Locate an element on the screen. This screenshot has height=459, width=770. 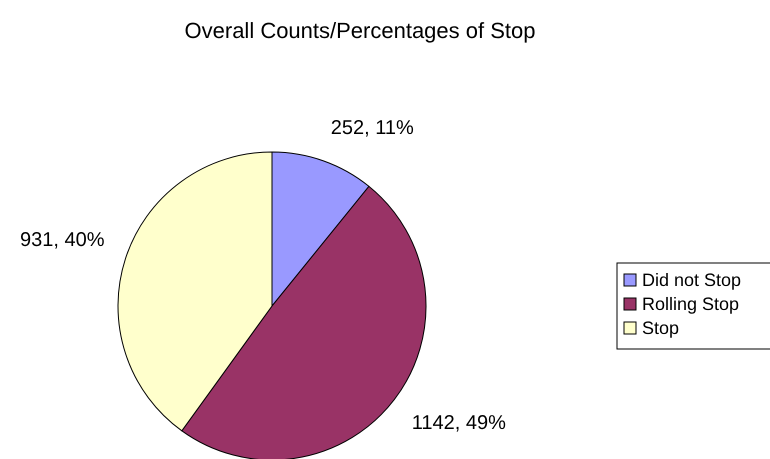
legend-label: Did not Stop is located at coordinates (692, 280).